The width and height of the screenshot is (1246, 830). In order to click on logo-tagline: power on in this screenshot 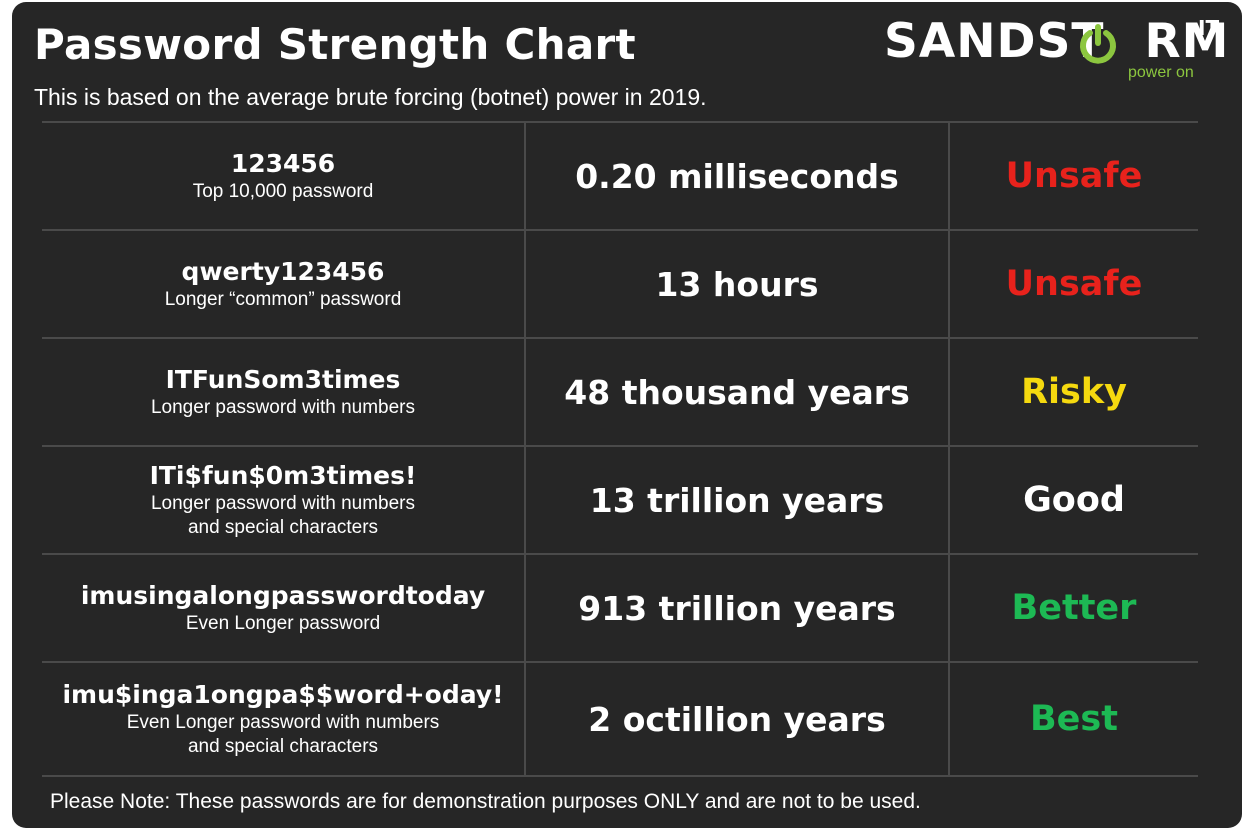, I will do `click(1161, 72)`.